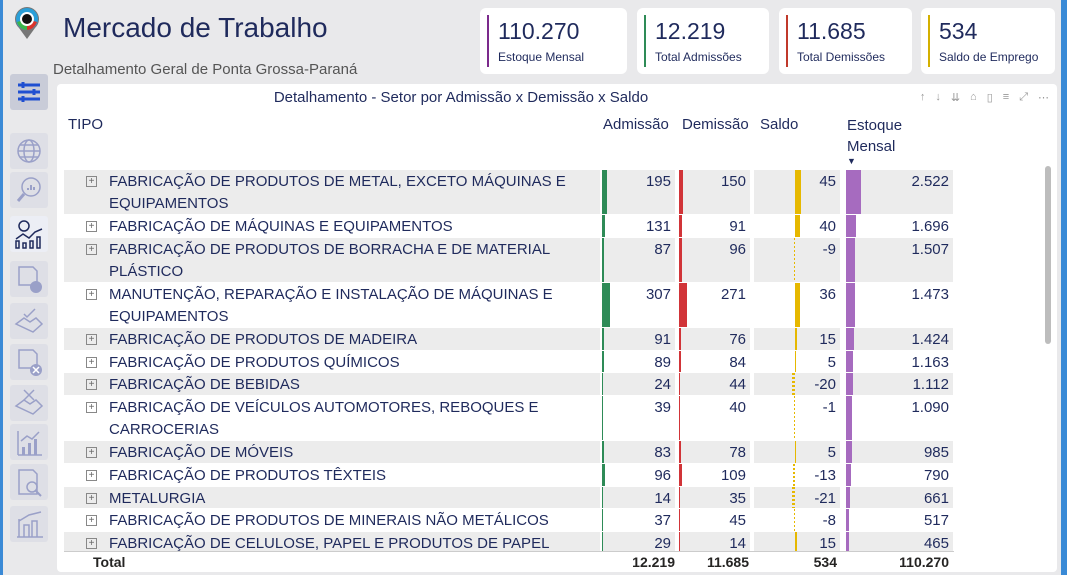 Image resolution: width=1067 pixels, height=575 pixels. I want to click on table-row: + FABRICAÇÃO DE BEBIDAS 24 44 -20 1.112, so click(509, 384).